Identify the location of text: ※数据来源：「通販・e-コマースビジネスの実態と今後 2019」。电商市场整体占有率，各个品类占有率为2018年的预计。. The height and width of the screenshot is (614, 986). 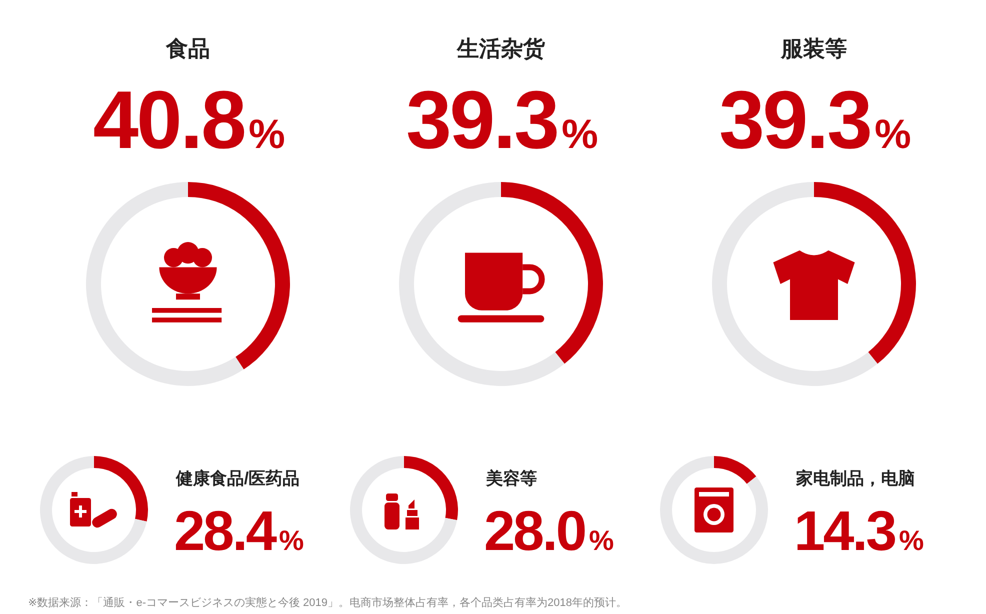
(327, 602).